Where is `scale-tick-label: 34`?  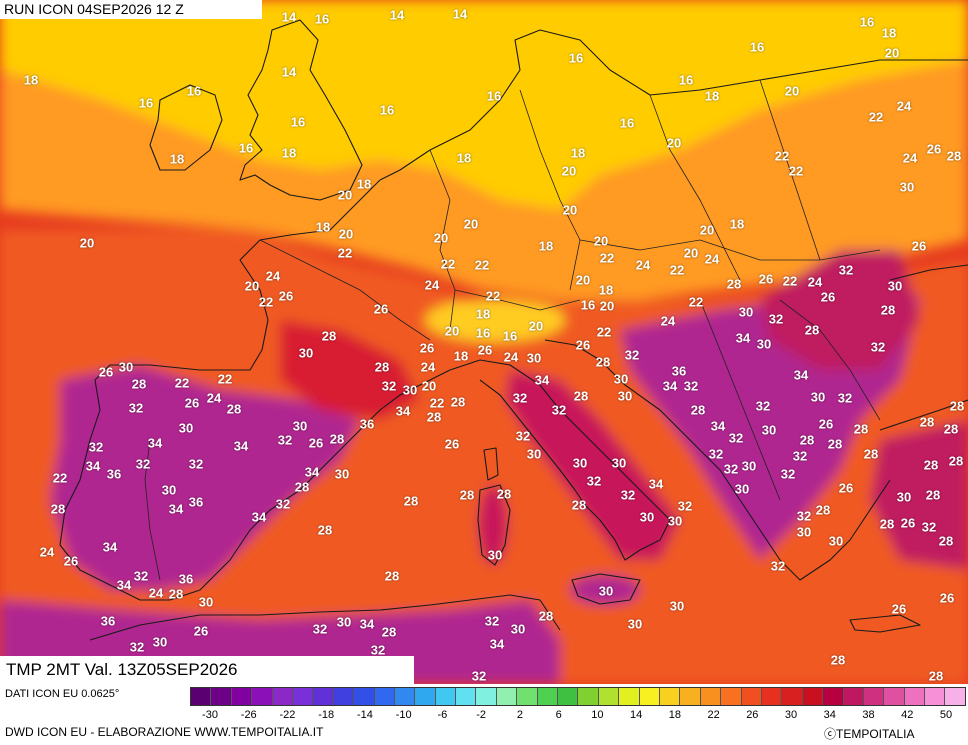
scale-tick-label: 34 is located at coordinates (829, 715).